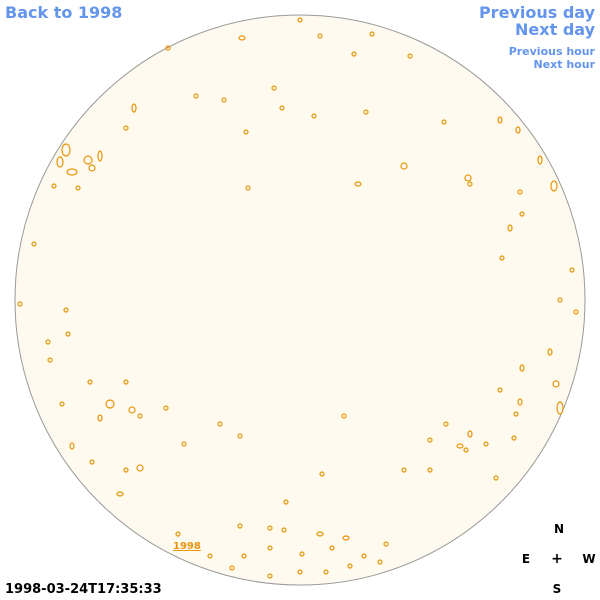  I want to click on observation-timestamp: 1998-03-24T17:35:33, so click(83, 589).